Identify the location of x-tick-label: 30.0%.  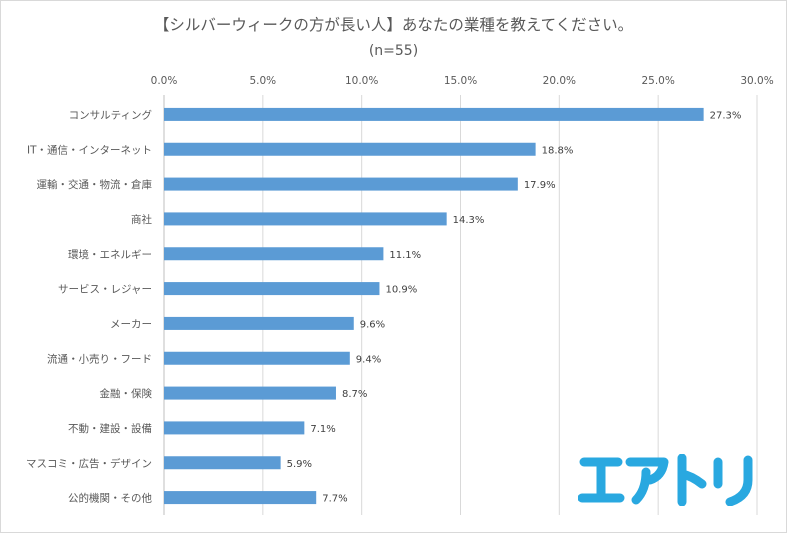
(756, 81).